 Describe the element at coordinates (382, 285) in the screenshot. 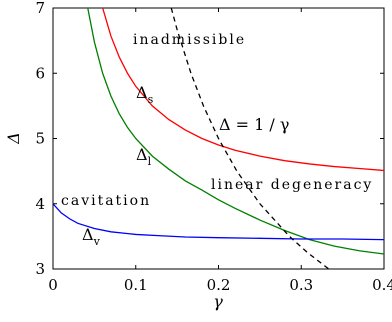

I see `x-tick-label: 0.4` at that location.